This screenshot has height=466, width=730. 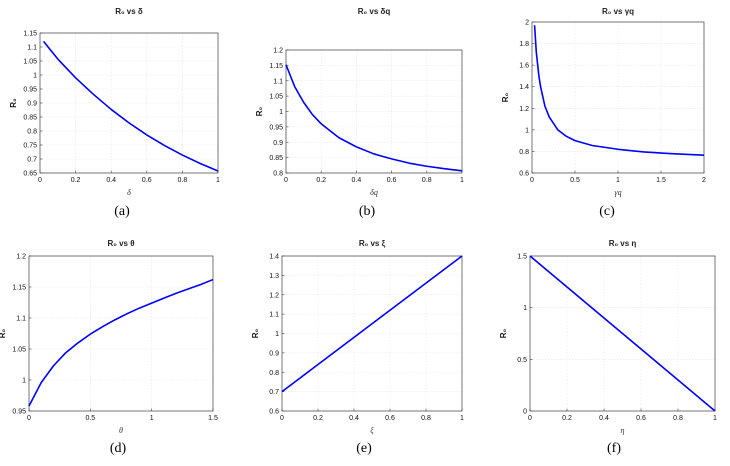 I want to click on y-tick-label: 1.8, so click(x=524, y=44).